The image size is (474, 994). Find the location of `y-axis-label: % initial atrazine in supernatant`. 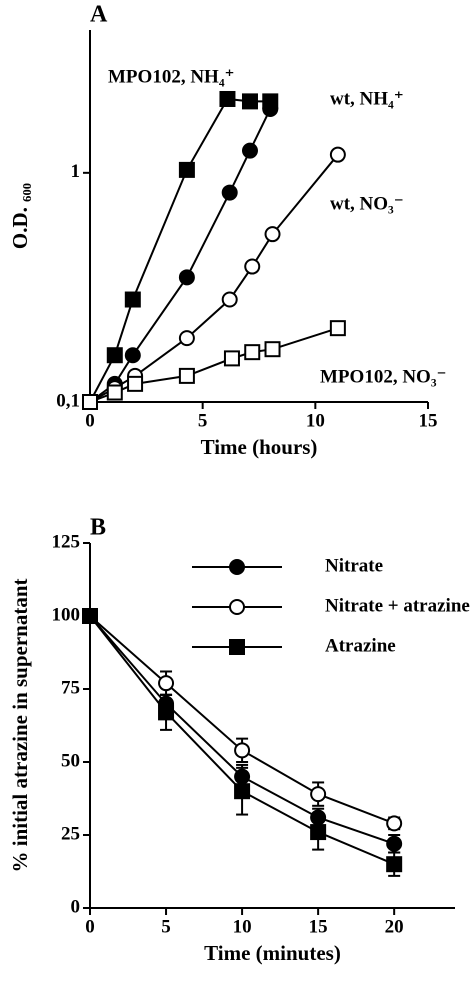

y-axis-label: % initial atrazine in supernatant is located at coordinates (20, 725).